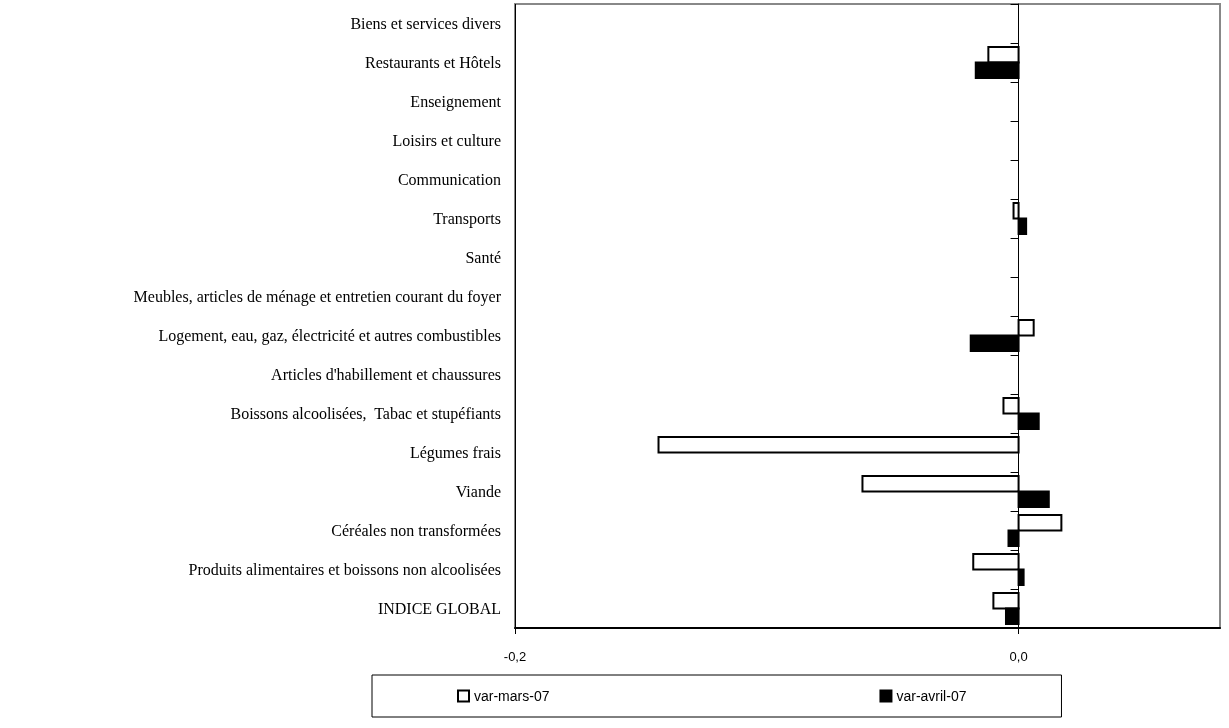 The width and height of the screenshot is (1229, 728). Describe the element at coordinates (386, 374) in the screenshot. I see `y-tick-label: Articles d'habillement et chaussures` at that location.